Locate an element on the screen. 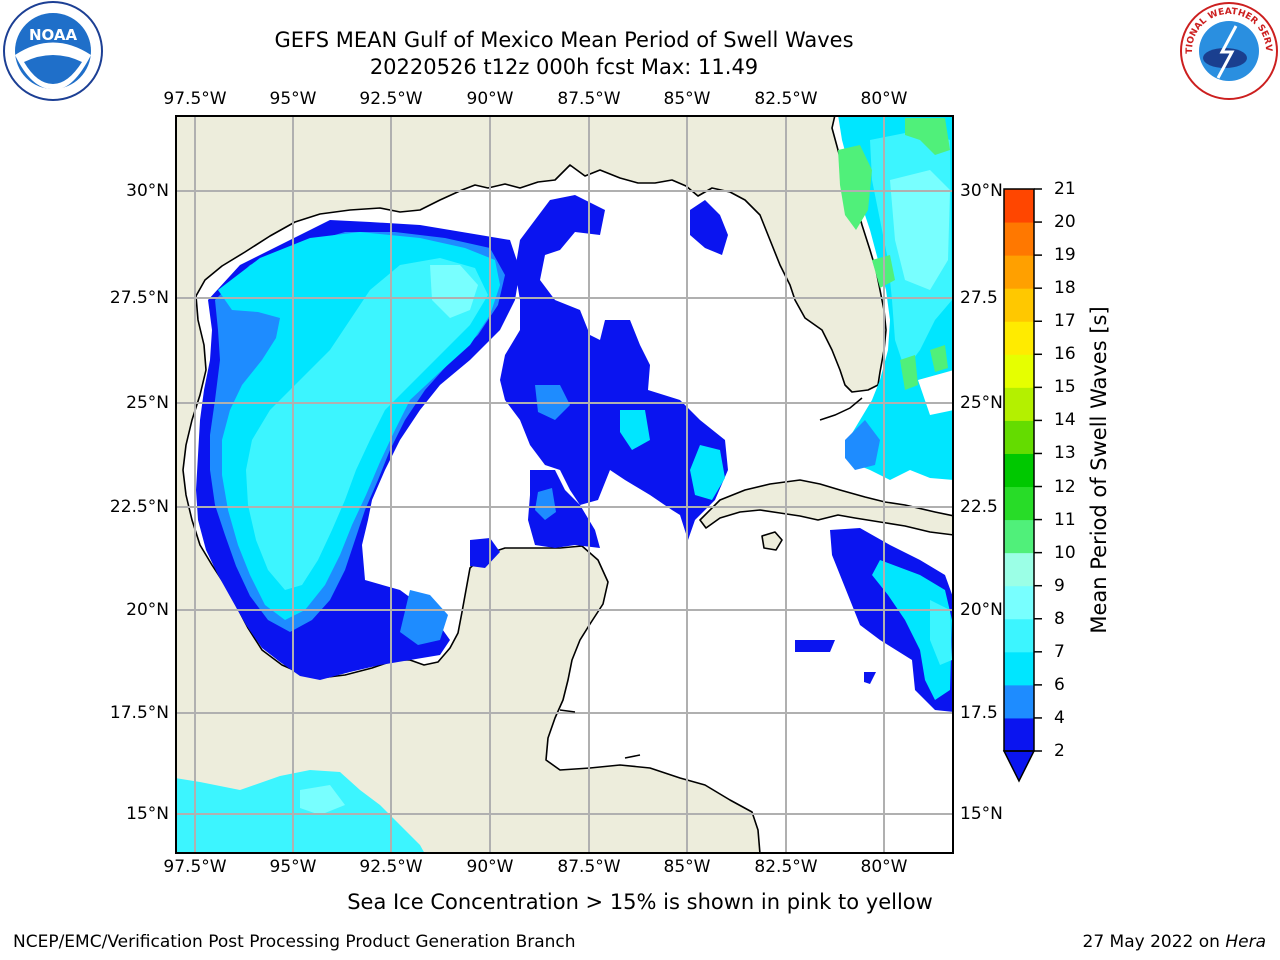 The height and width of the screenshot is (960, 1280). lon-label-bottom: 82.5°W is located at coordinates (786, 867).